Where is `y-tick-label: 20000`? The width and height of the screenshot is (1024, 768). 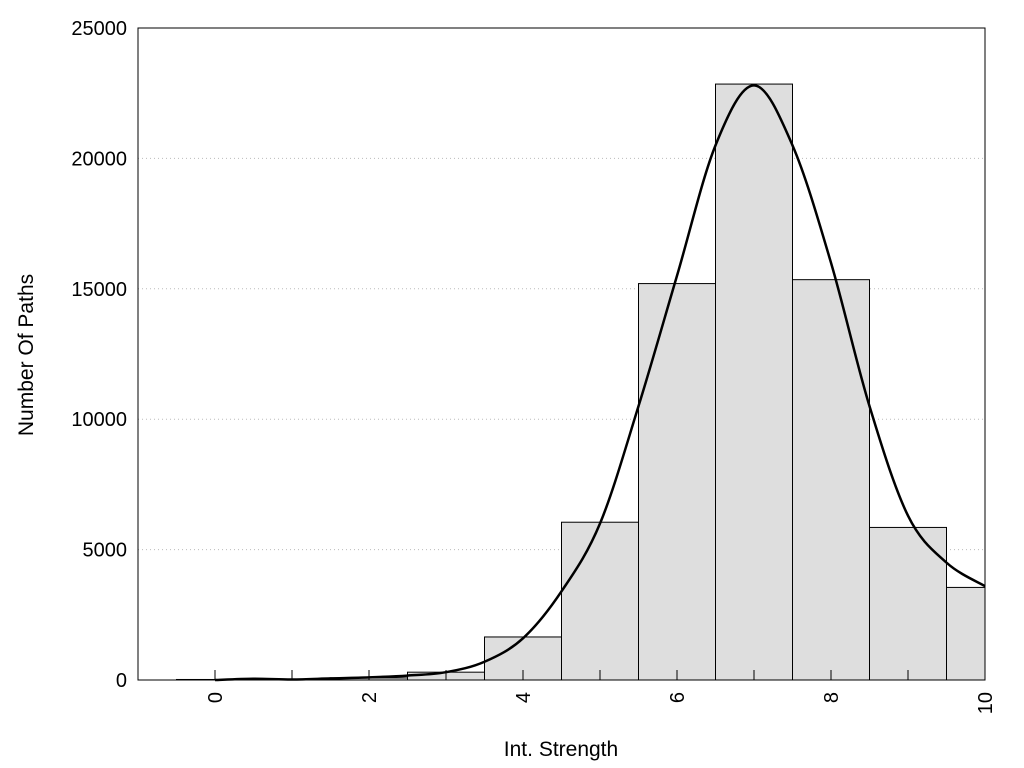 y-tick-label: 20000 is located at coordinates (99, 159).